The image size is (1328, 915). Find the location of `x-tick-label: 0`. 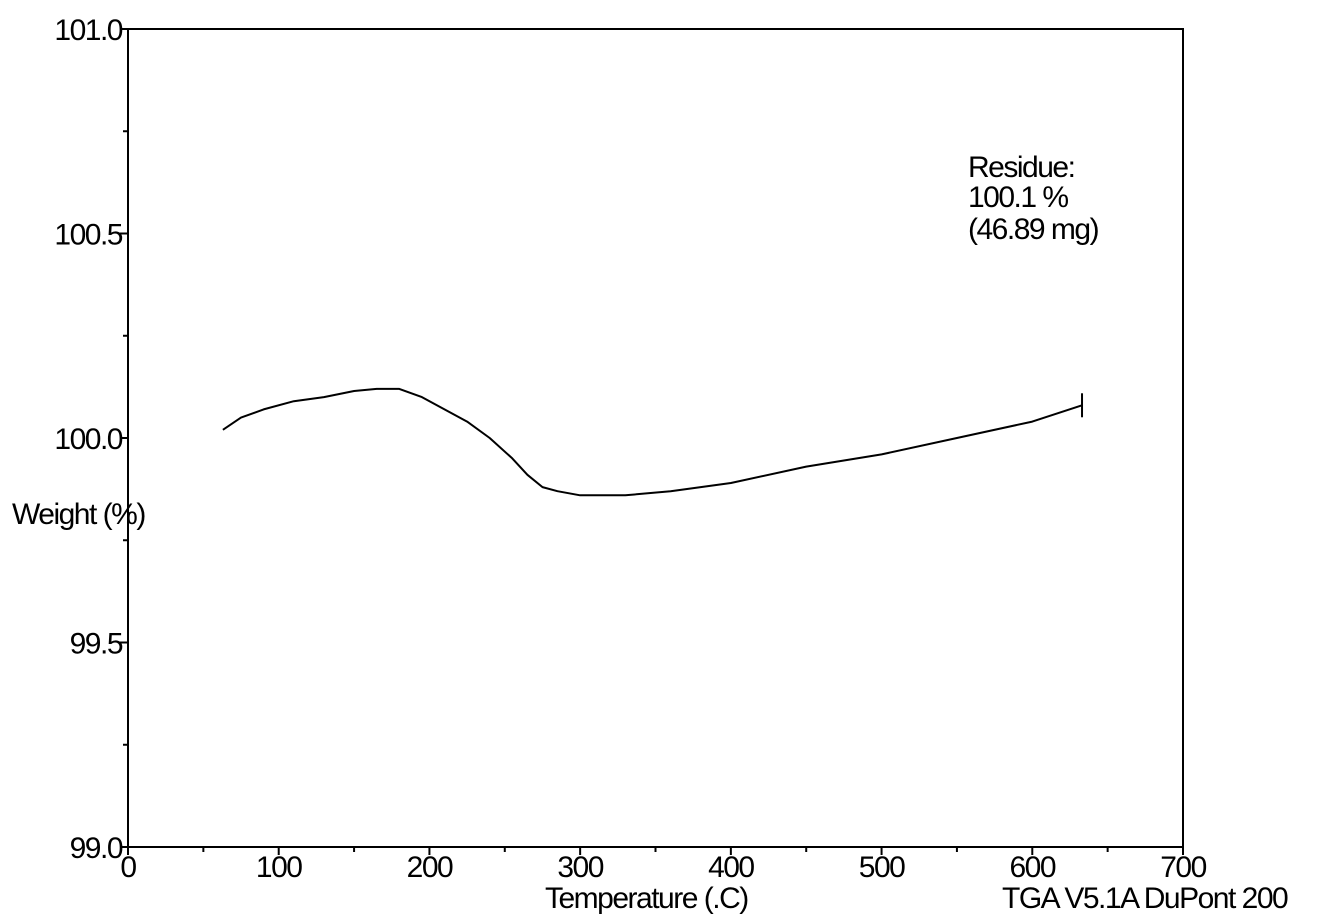

x-tick-label: 0 is located at coordinates (128, 867).